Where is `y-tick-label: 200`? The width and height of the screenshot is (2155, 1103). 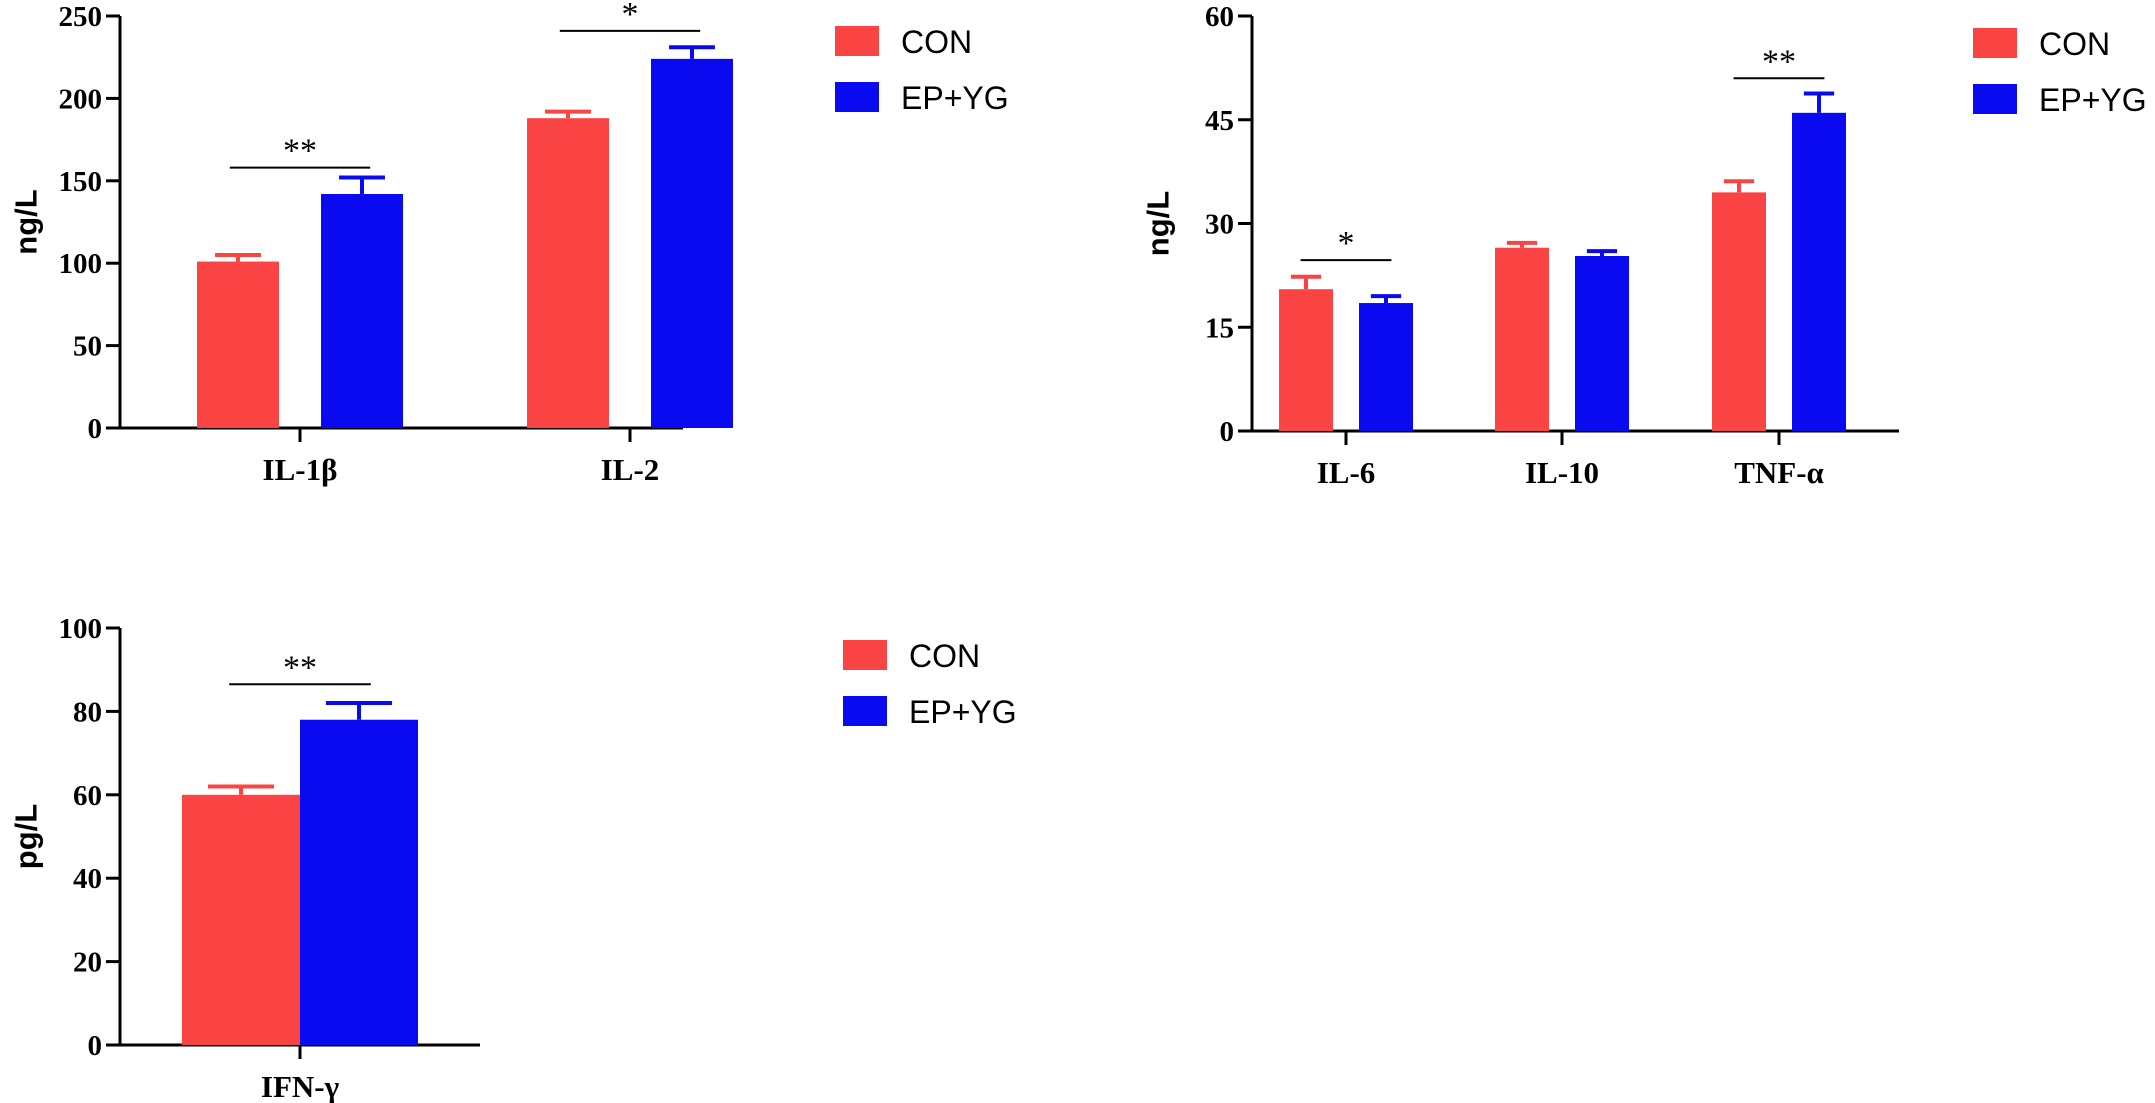
y-tick-label: 200 is located at coordinates (81, 99).